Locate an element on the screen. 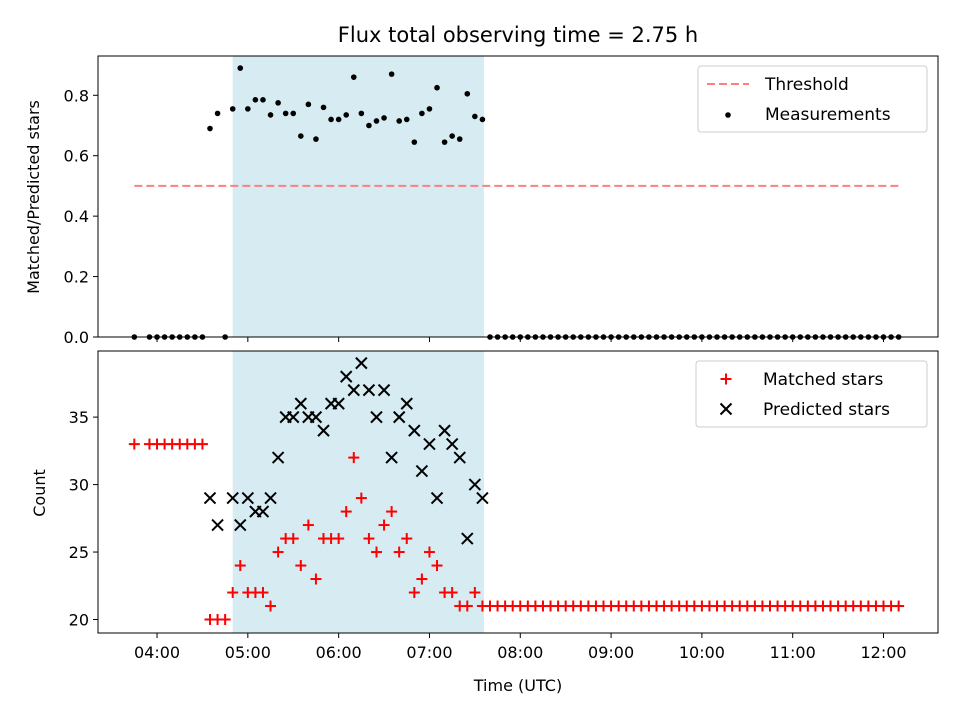 The image size is (960, 720). y-tick-label: 0.4 is located at coordinates (76, 216).